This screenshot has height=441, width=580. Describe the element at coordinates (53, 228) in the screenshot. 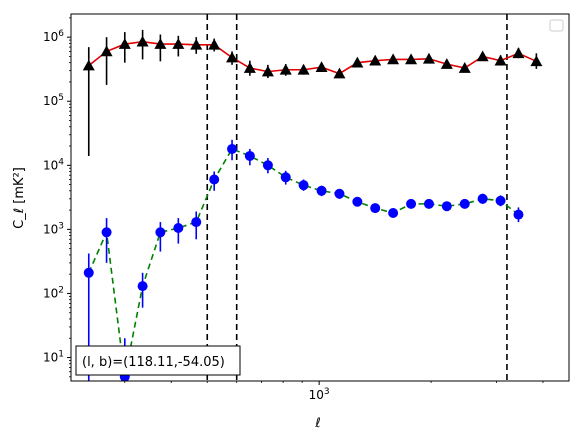

I see `y-tick-label: 103` at that location.